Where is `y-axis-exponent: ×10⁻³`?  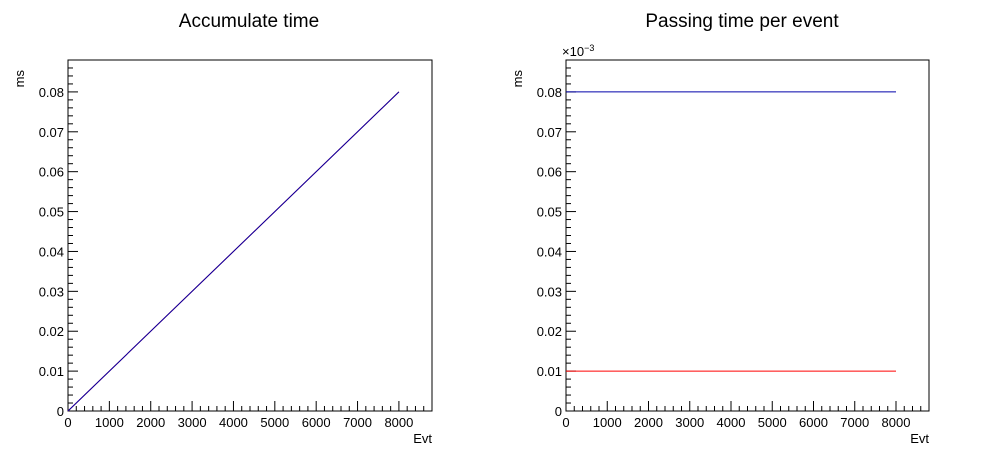 y-axis-exponent: ×10⁻³ is located at coordinates (578, 51).